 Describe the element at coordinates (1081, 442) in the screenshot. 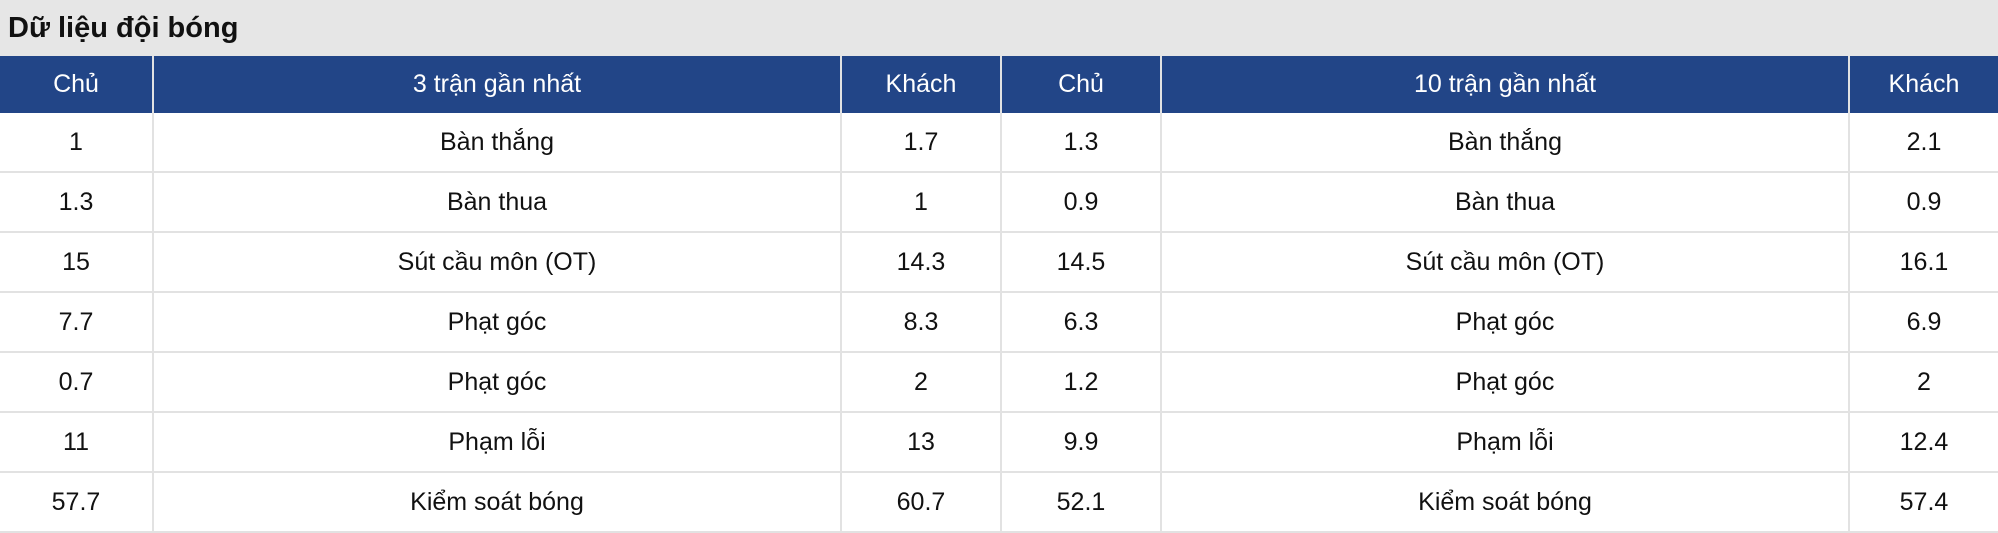

I see `cell-home: 9.9` at that location.